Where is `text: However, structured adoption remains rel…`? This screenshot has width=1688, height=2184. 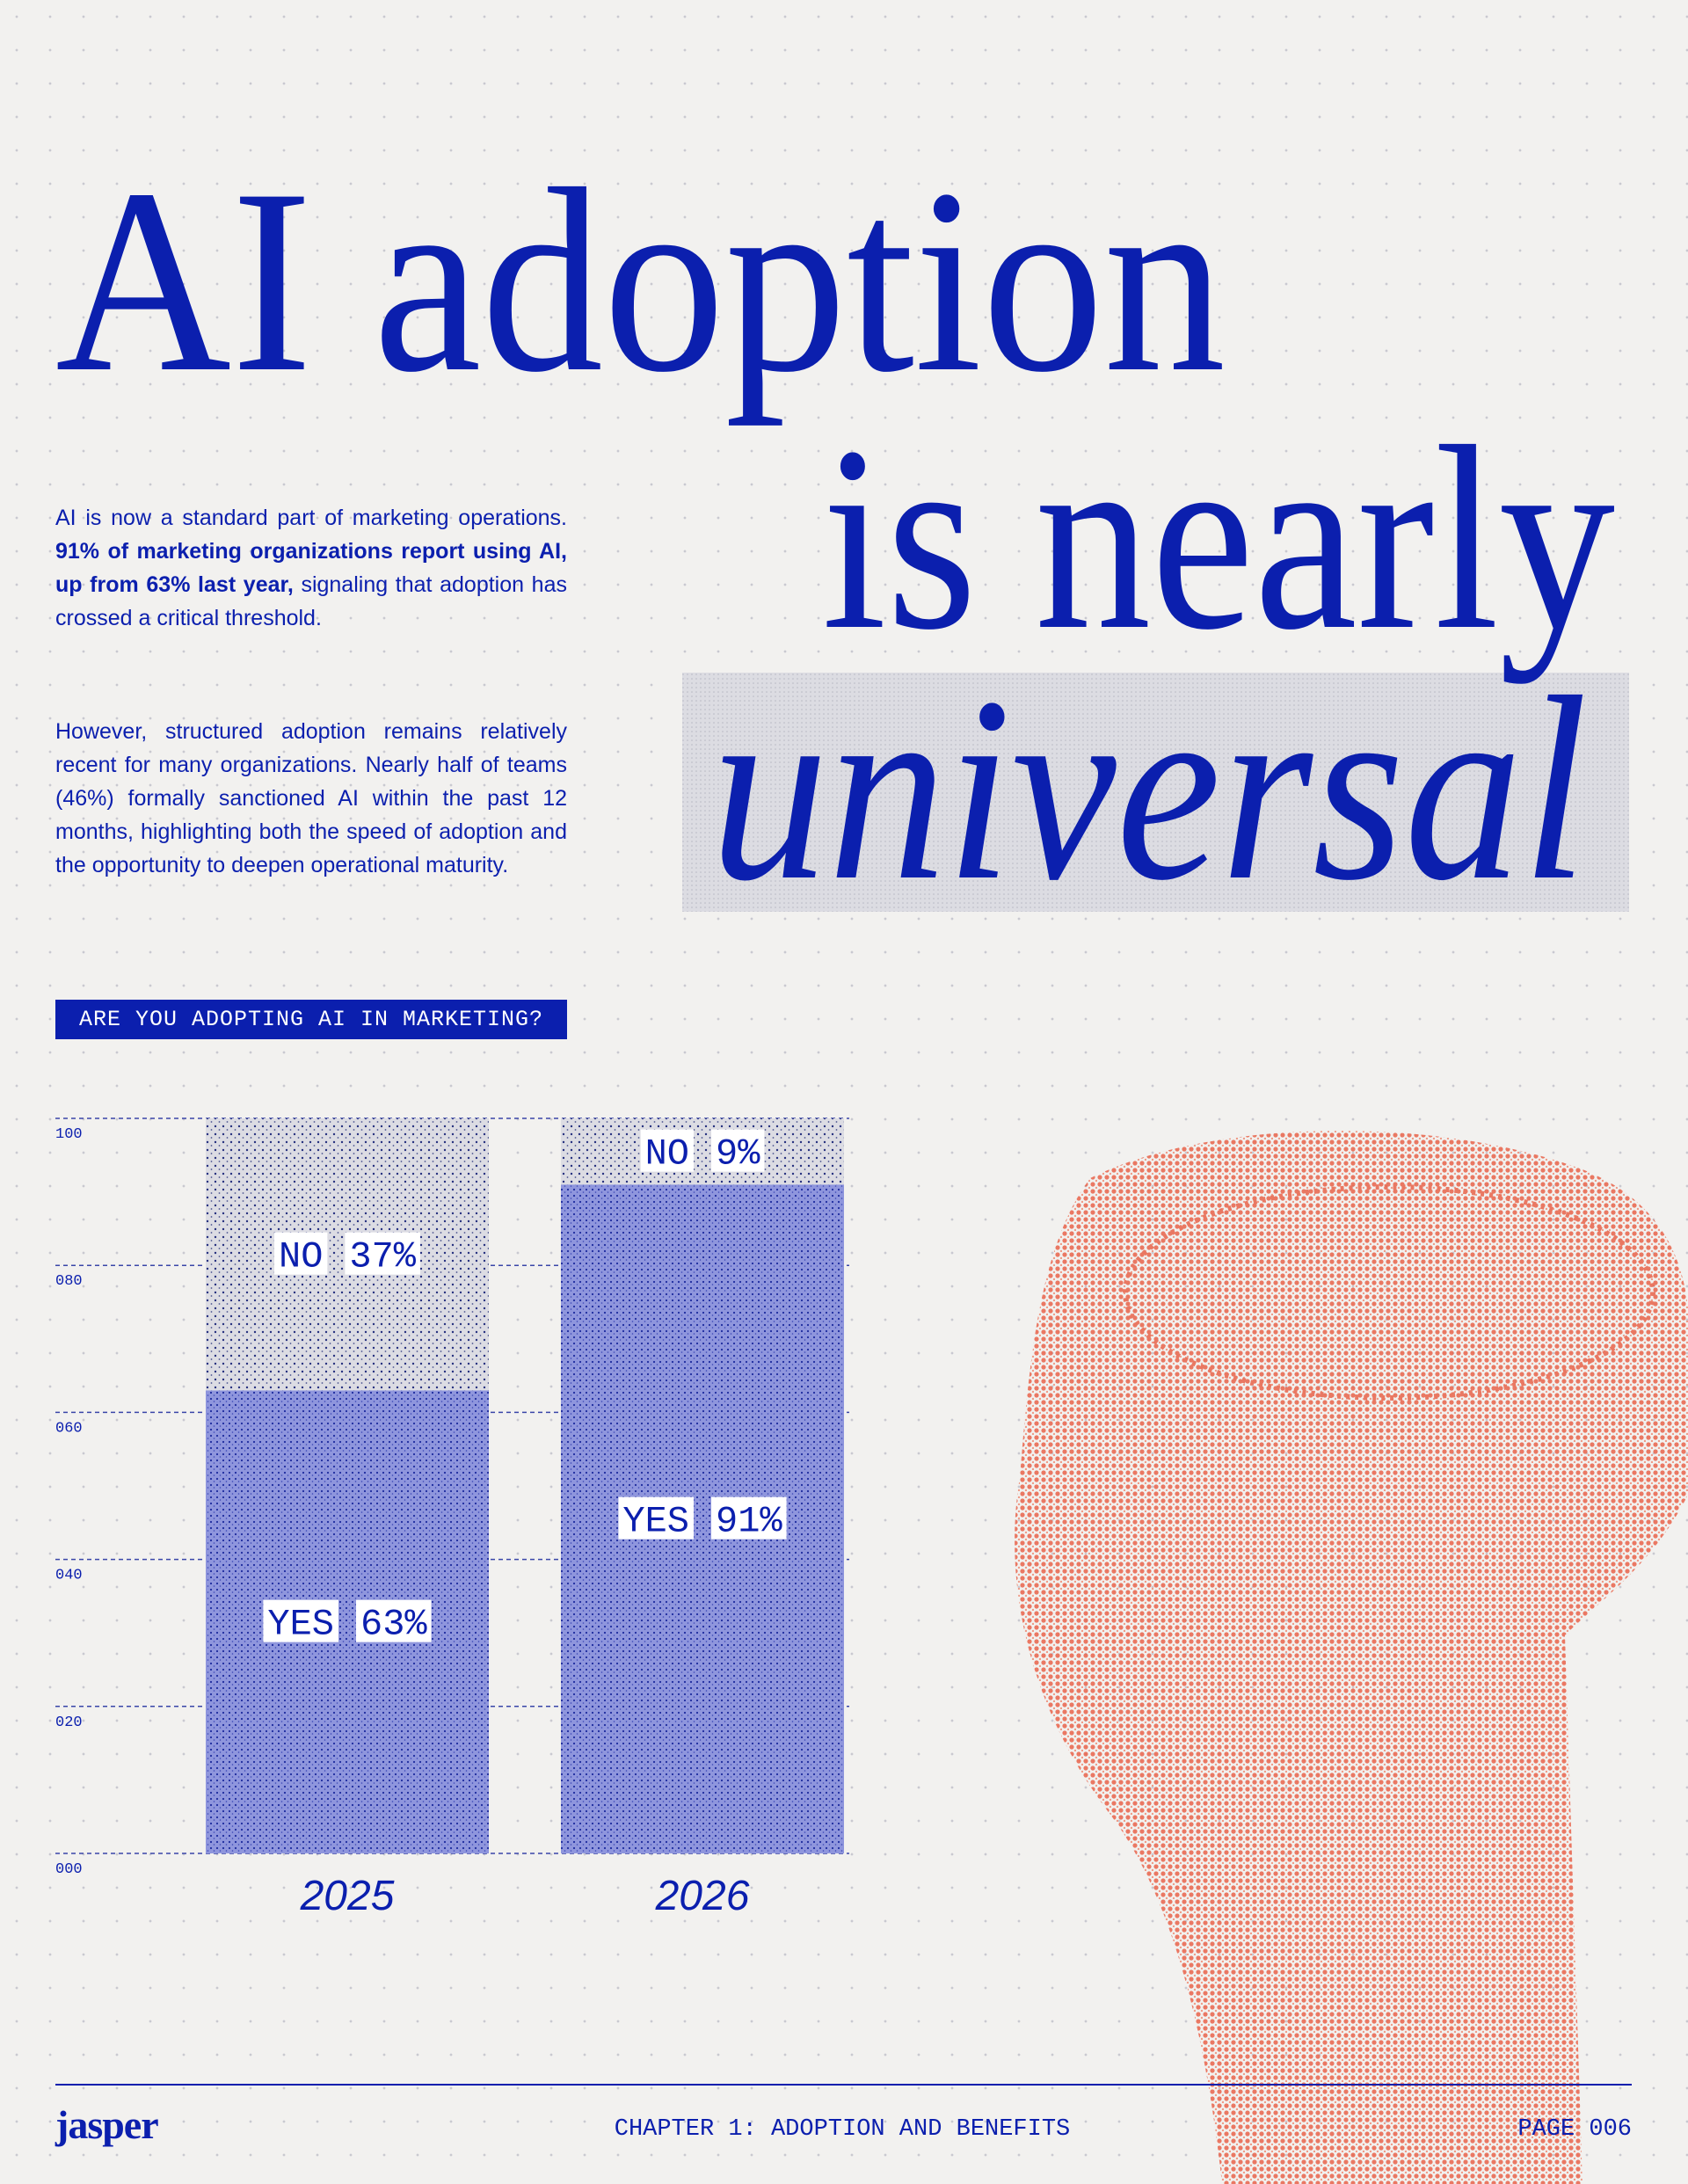 text: However, structured adoption remains rel… is located at coordinates (311, 798).